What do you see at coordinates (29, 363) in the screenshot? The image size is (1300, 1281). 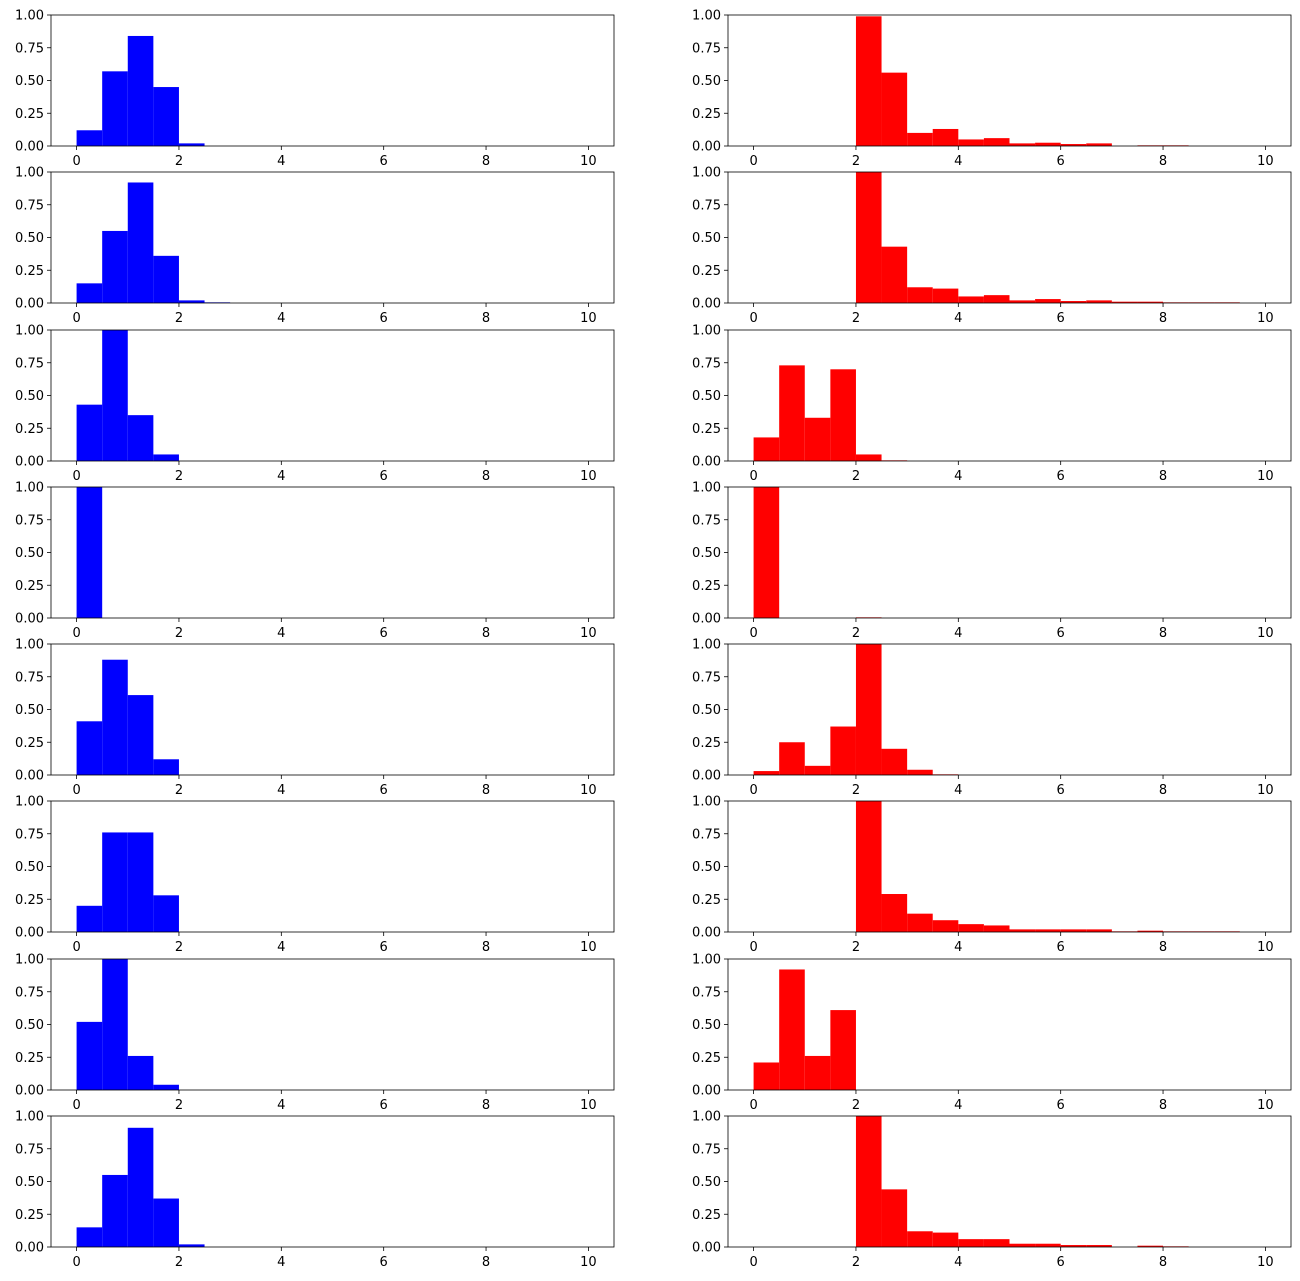 I see `y-tick-label: 0.75` at bounding box center [29, 363].